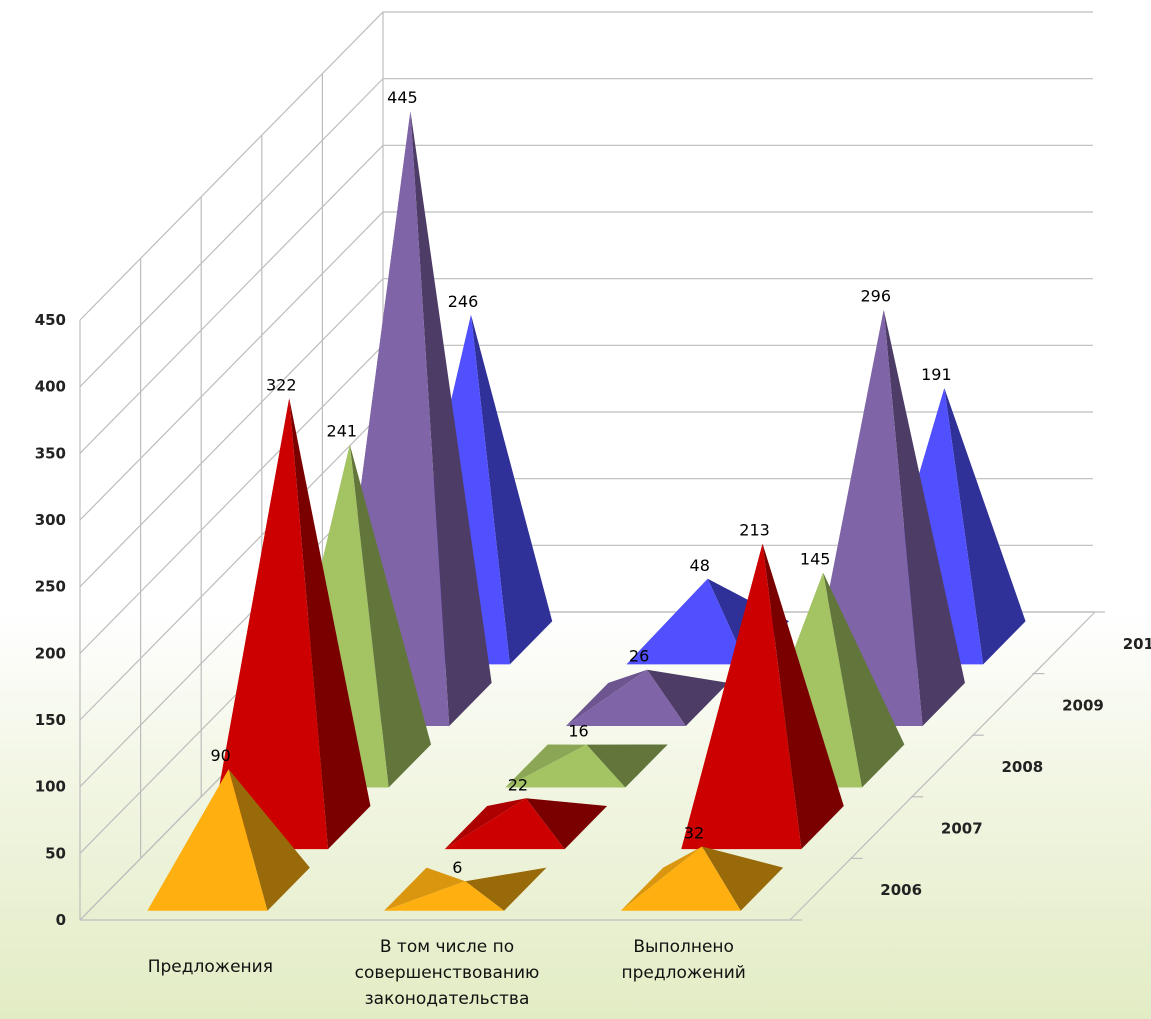  What do you see at coordinates (50, 520) in the screenshot?
I see `y-tick-label: 300` at bounding box center [50, 520].